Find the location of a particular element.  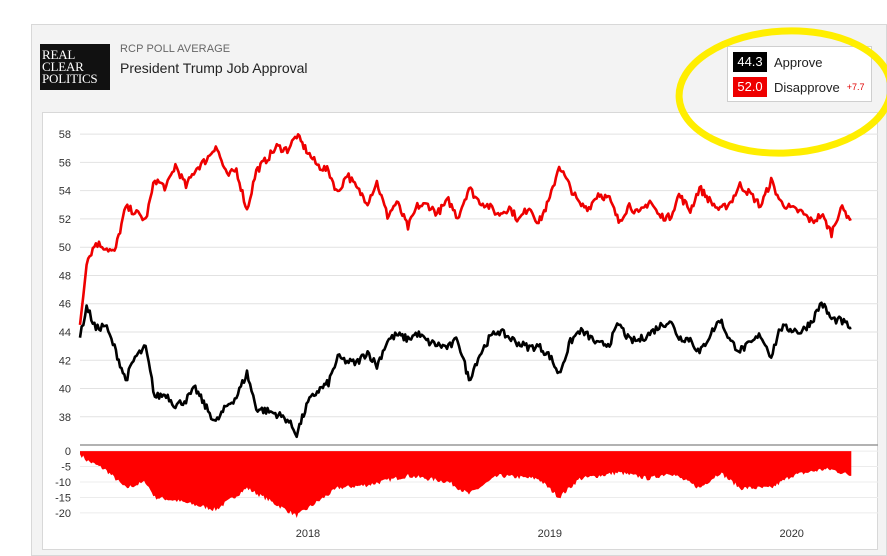

series-spread-area is located at coordinates (466, 484).